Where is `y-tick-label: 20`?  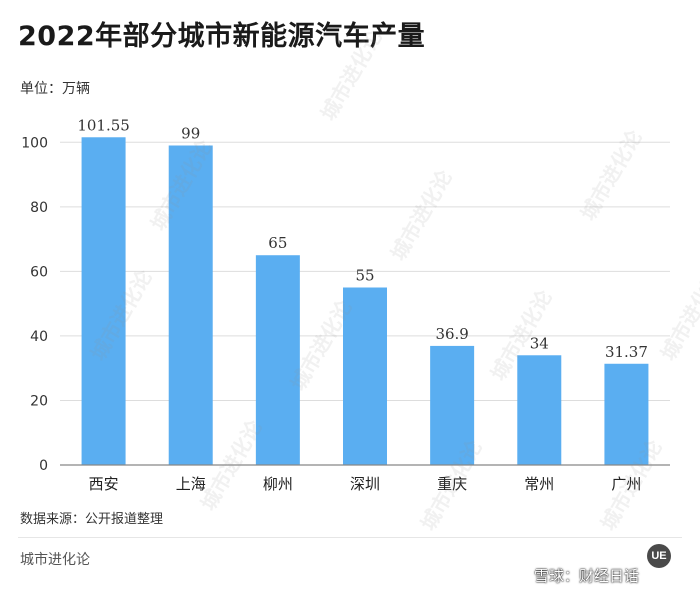 y-tick-label: 20 is located at coordinates (39, 401).